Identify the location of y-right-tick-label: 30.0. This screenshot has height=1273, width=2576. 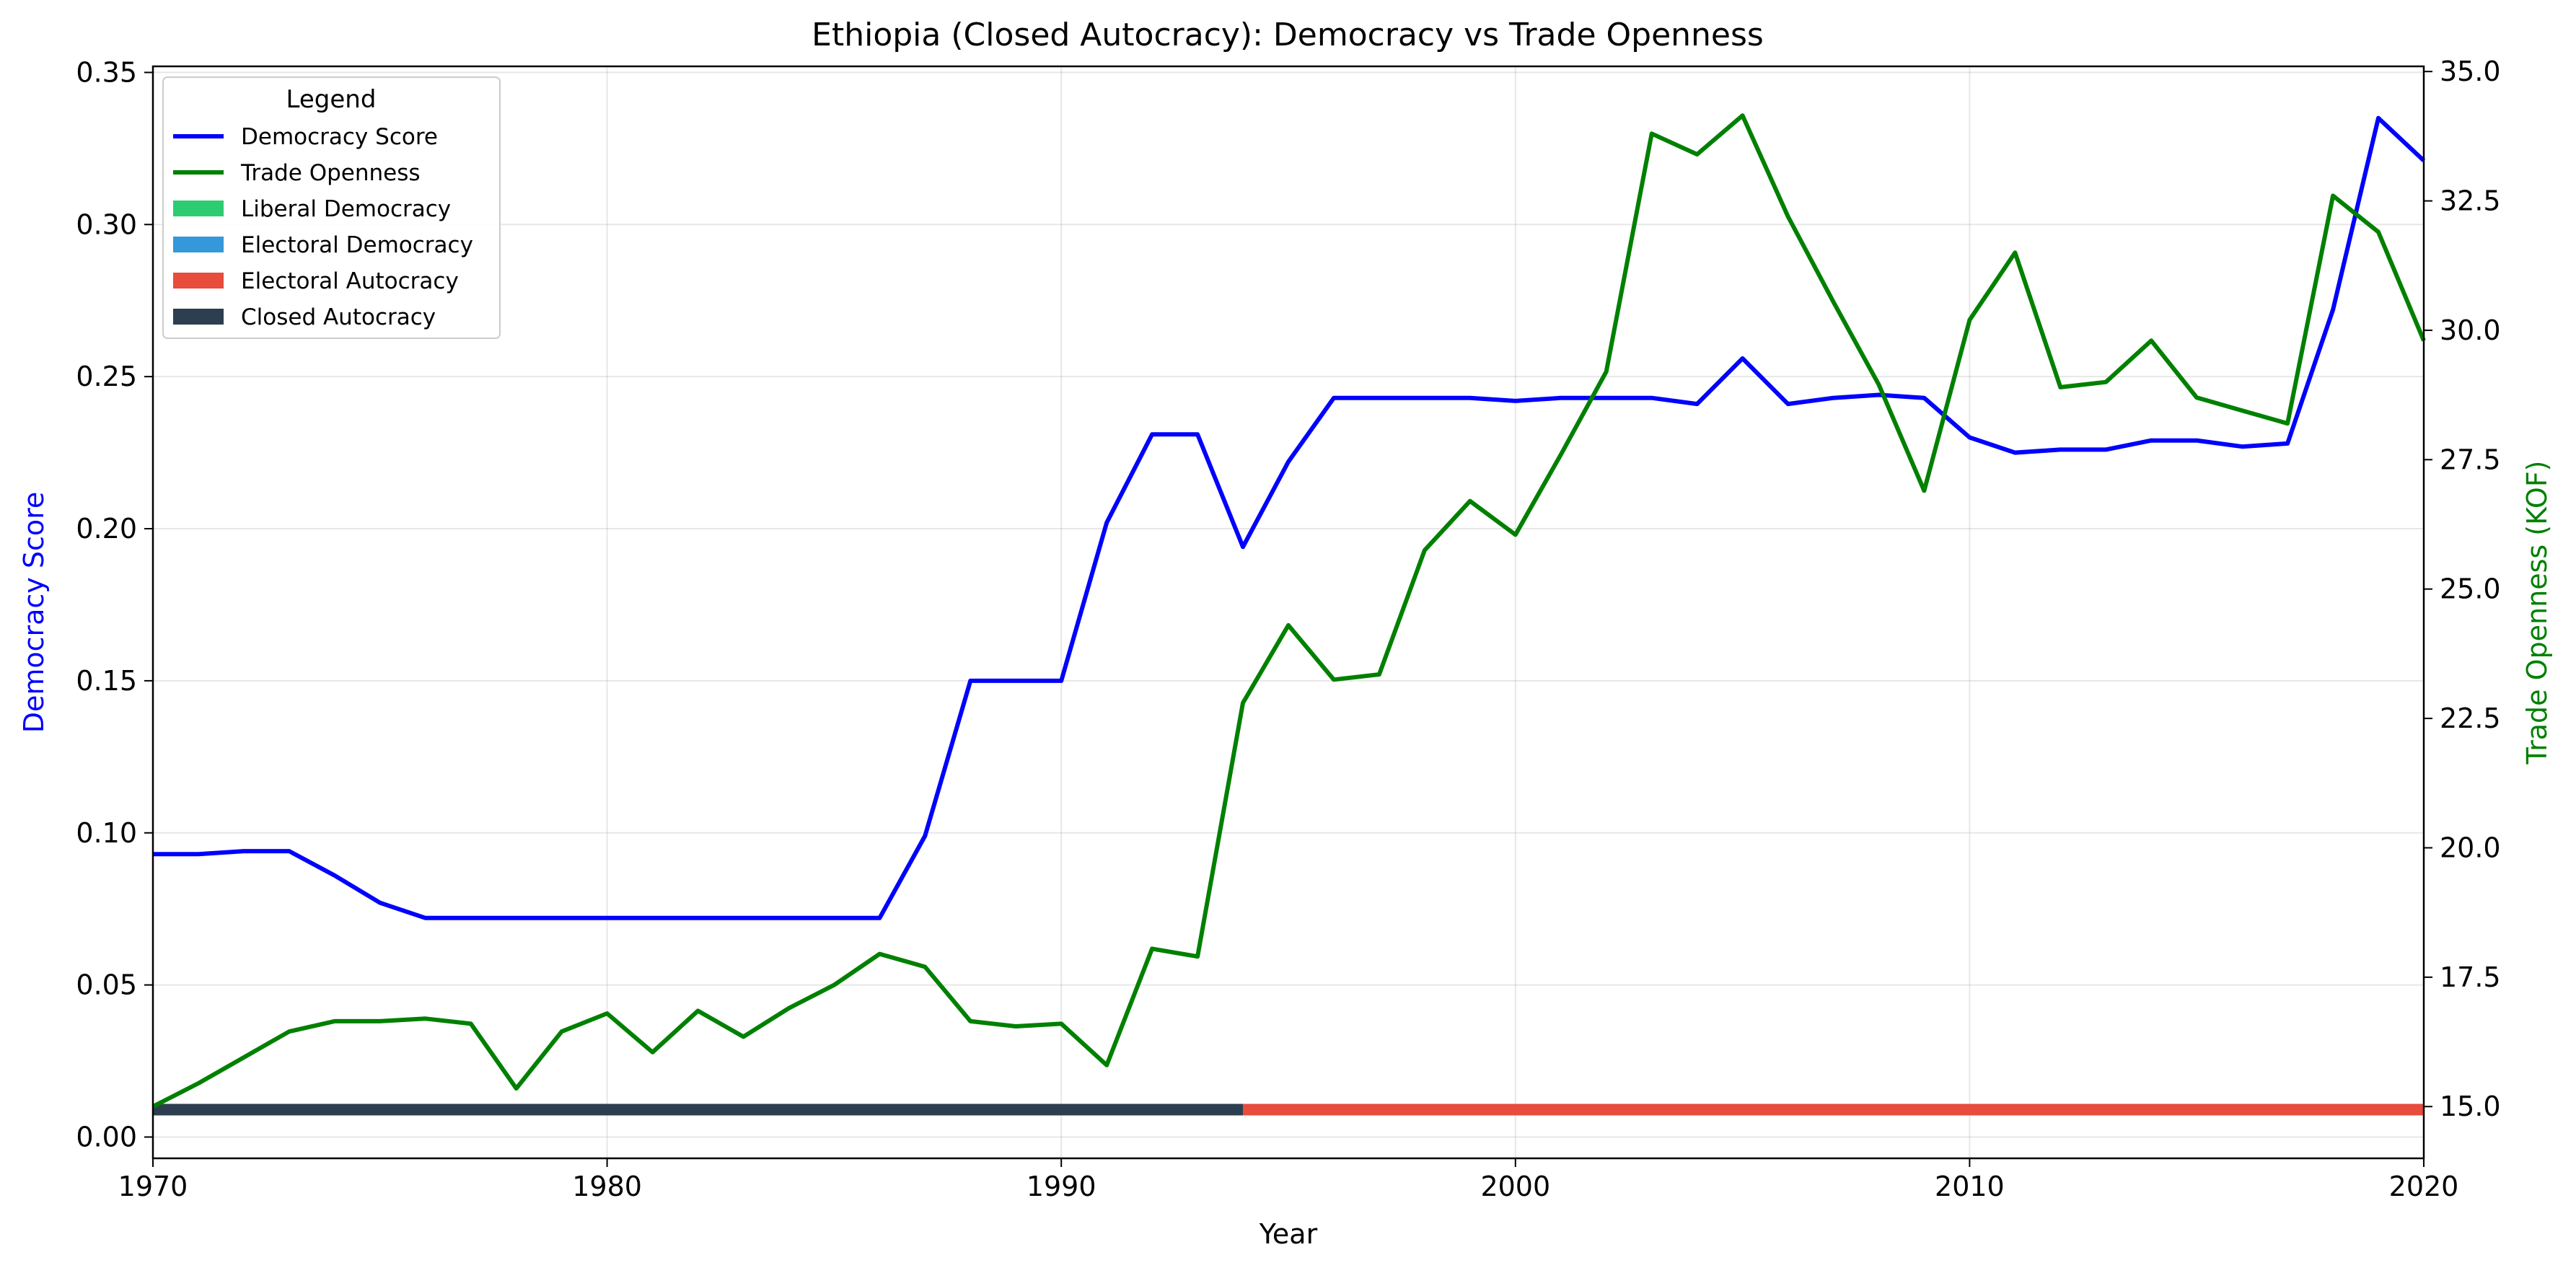
(2470, 330).